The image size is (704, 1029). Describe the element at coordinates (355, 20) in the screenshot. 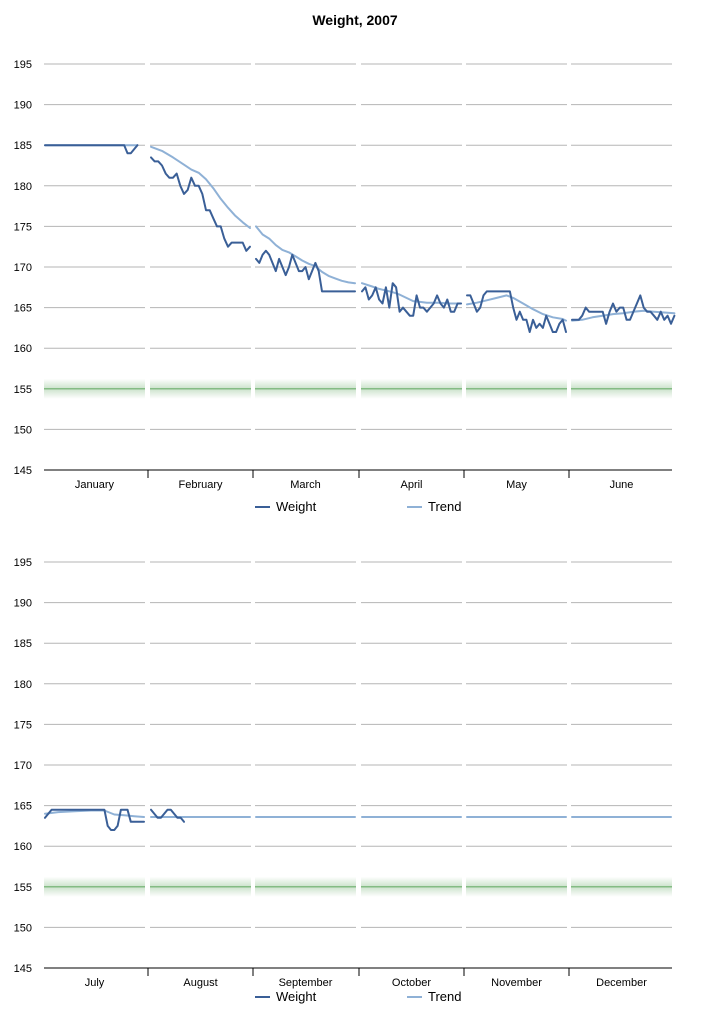

I see `chart-title: Weight, 2007` at that location.